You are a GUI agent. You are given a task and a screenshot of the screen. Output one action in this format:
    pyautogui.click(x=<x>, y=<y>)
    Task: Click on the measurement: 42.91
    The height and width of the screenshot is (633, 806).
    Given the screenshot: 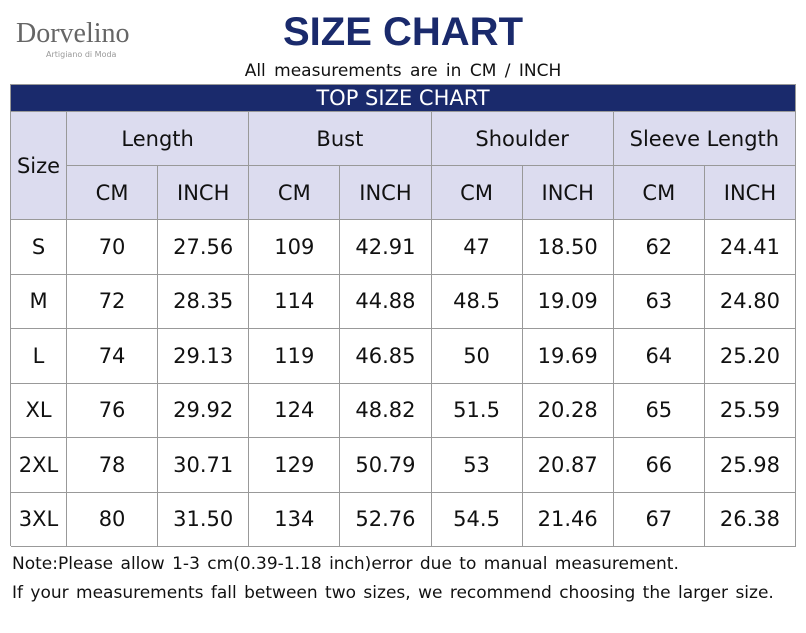 What is the action you would take?
    pyautogui.click(x=386, y=247)
    